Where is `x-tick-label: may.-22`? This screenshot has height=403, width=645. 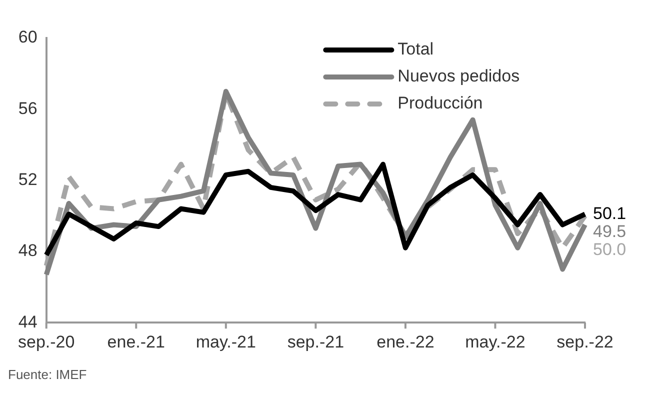 x-tick-label: may.-22 is located at coordinates (495, 342).